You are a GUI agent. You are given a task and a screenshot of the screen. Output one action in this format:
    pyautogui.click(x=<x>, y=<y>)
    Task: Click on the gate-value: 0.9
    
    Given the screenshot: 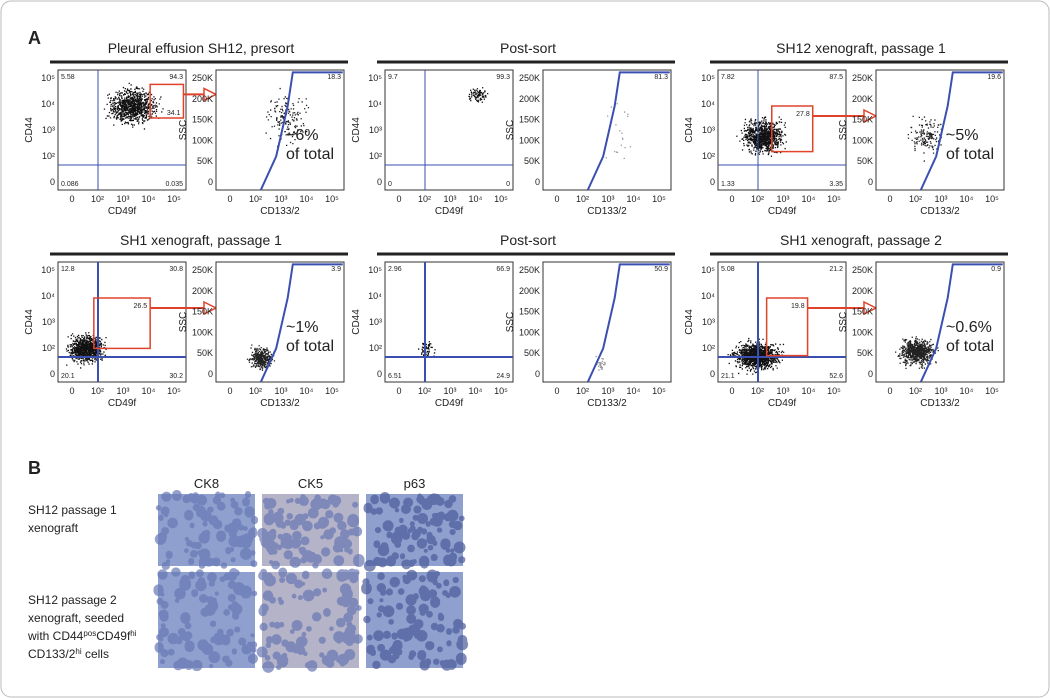 What is the action you would take?
    pyautogui.click(x=996, y=269)
    